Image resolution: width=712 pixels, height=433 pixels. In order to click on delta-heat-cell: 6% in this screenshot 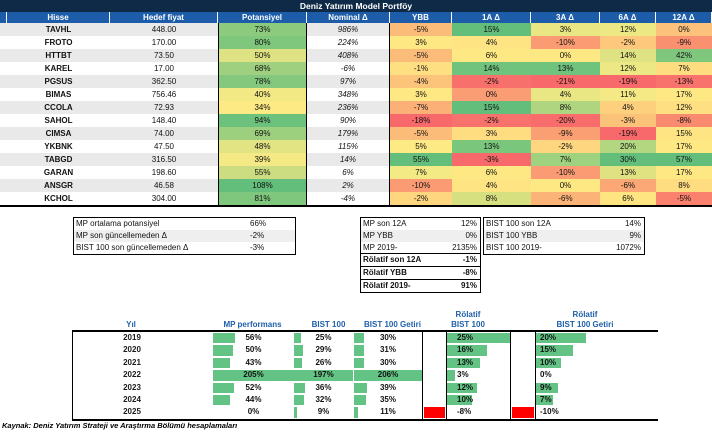, I will do `click(491, 172)`.